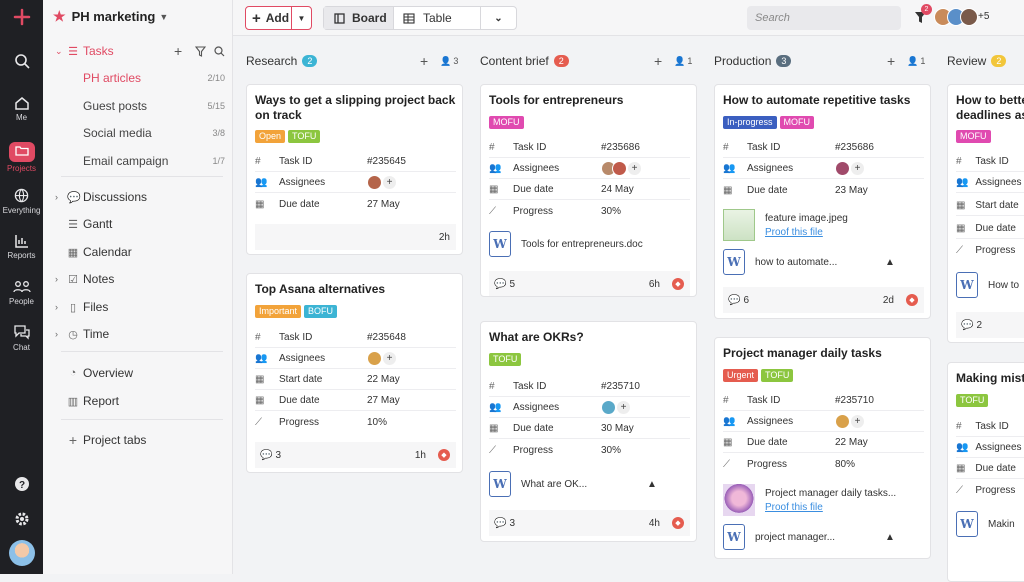  Describe the element at coordinates (795, 190) in the screenshot. I see `field-due-date: ▦ Due date 23 May` at that location.